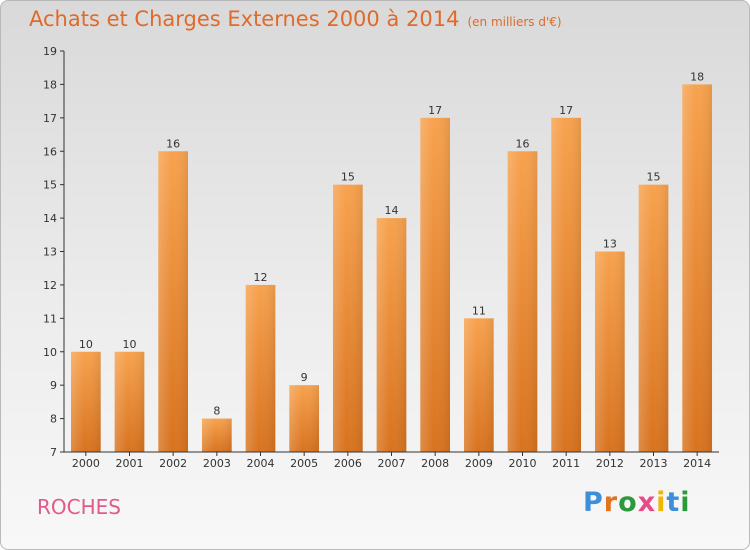  Describe the element at coordinates (50, 318) in the screenshot. I see `y-tick-label: 11` at that location.